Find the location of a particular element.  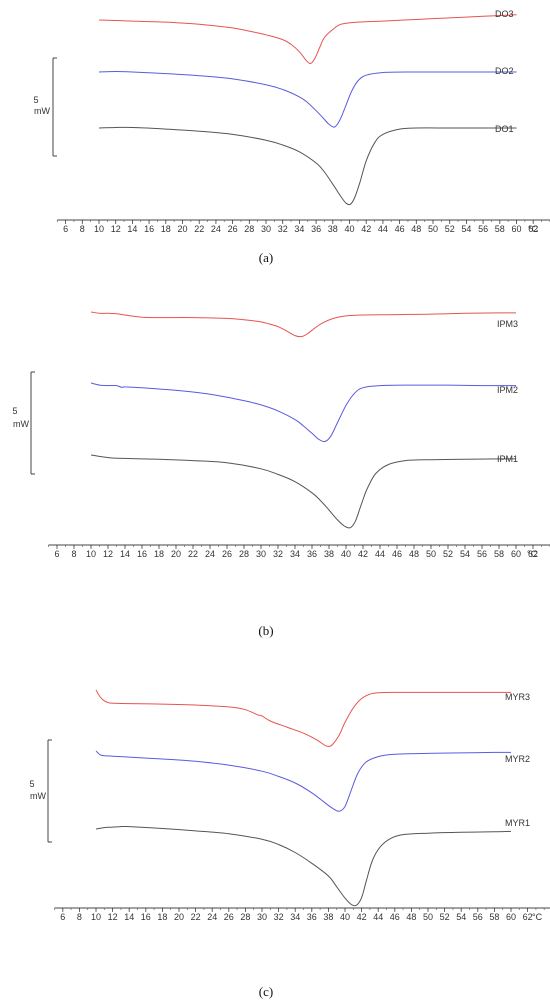

panel-a-scale-bar: 5 mW is located at coordinates (45, 107).